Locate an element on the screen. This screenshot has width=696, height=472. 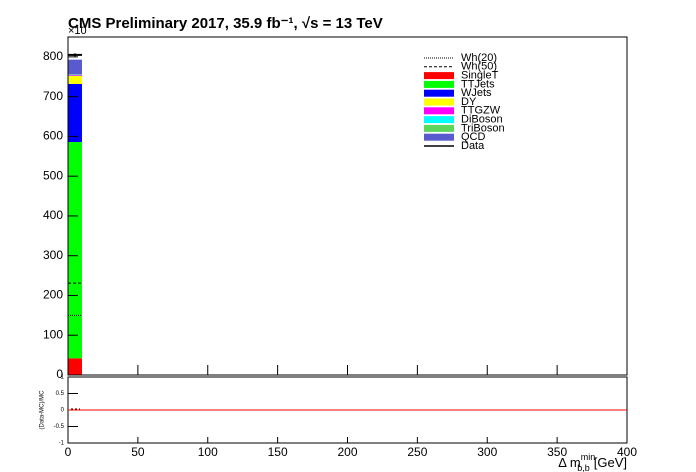
x-axis-label: Δ mmin b,b [GeV] is located at coordinates (592, 462).